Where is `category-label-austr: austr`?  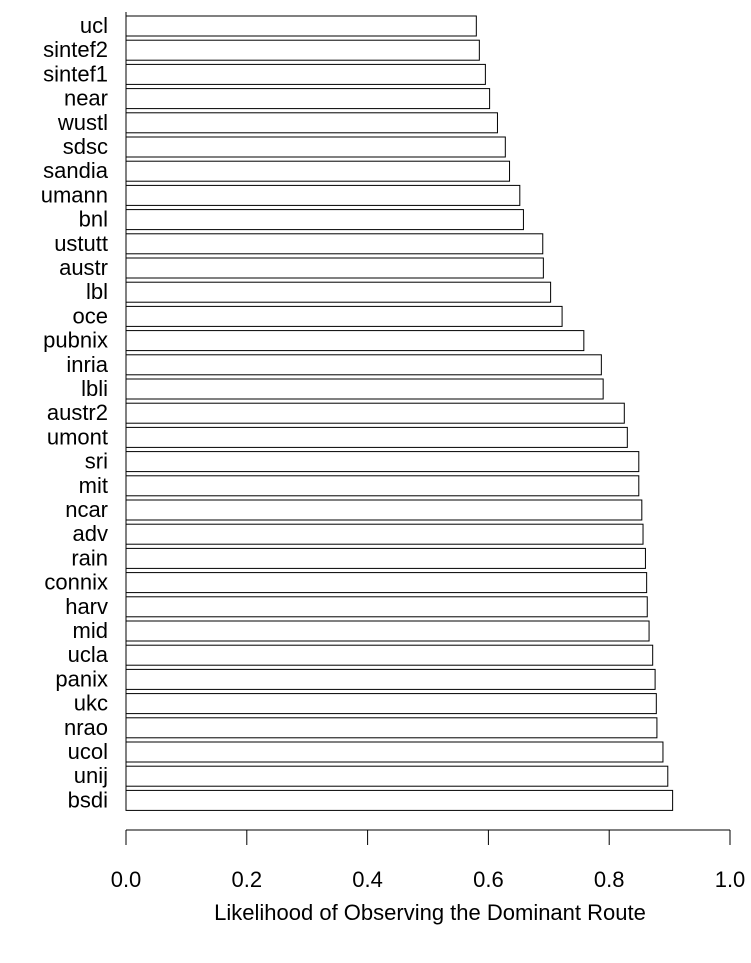
category-label-austr: austr is located at coordinates (83, 267).